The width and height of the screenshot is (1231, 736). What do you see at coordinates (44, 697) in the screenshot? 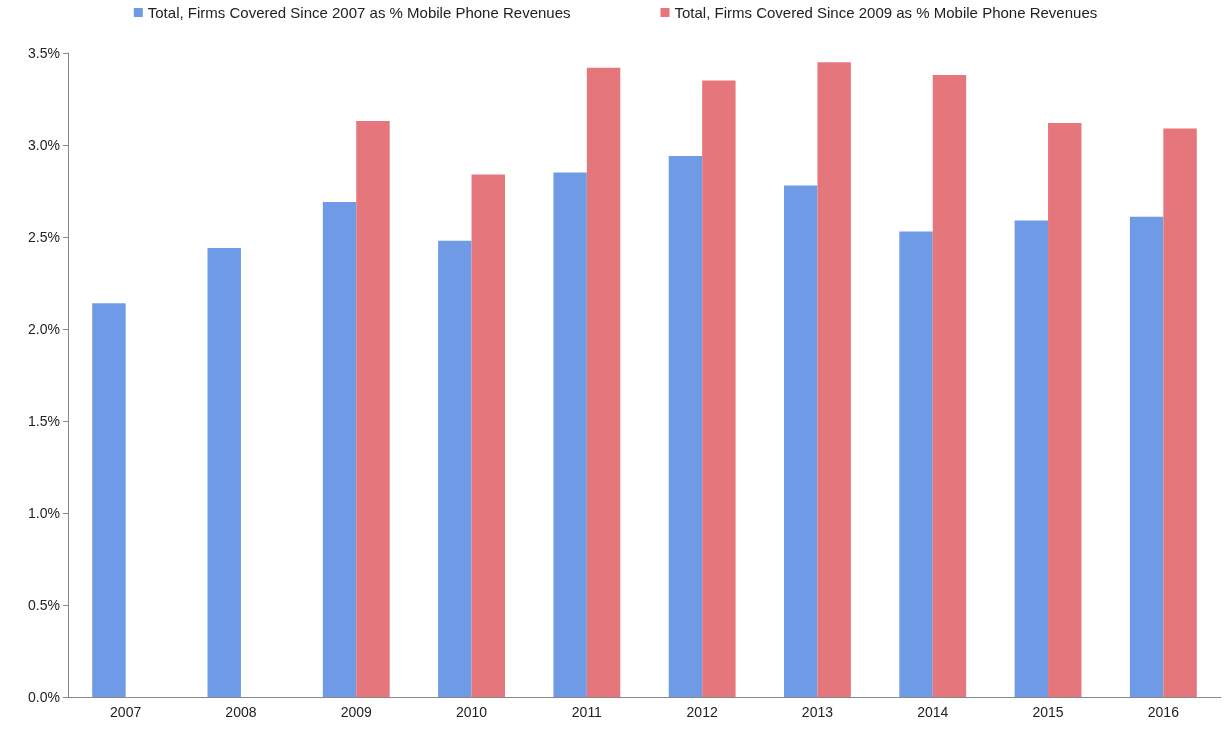
I see `y-tick-label: 0.0%` at bounding box center [44, 697].